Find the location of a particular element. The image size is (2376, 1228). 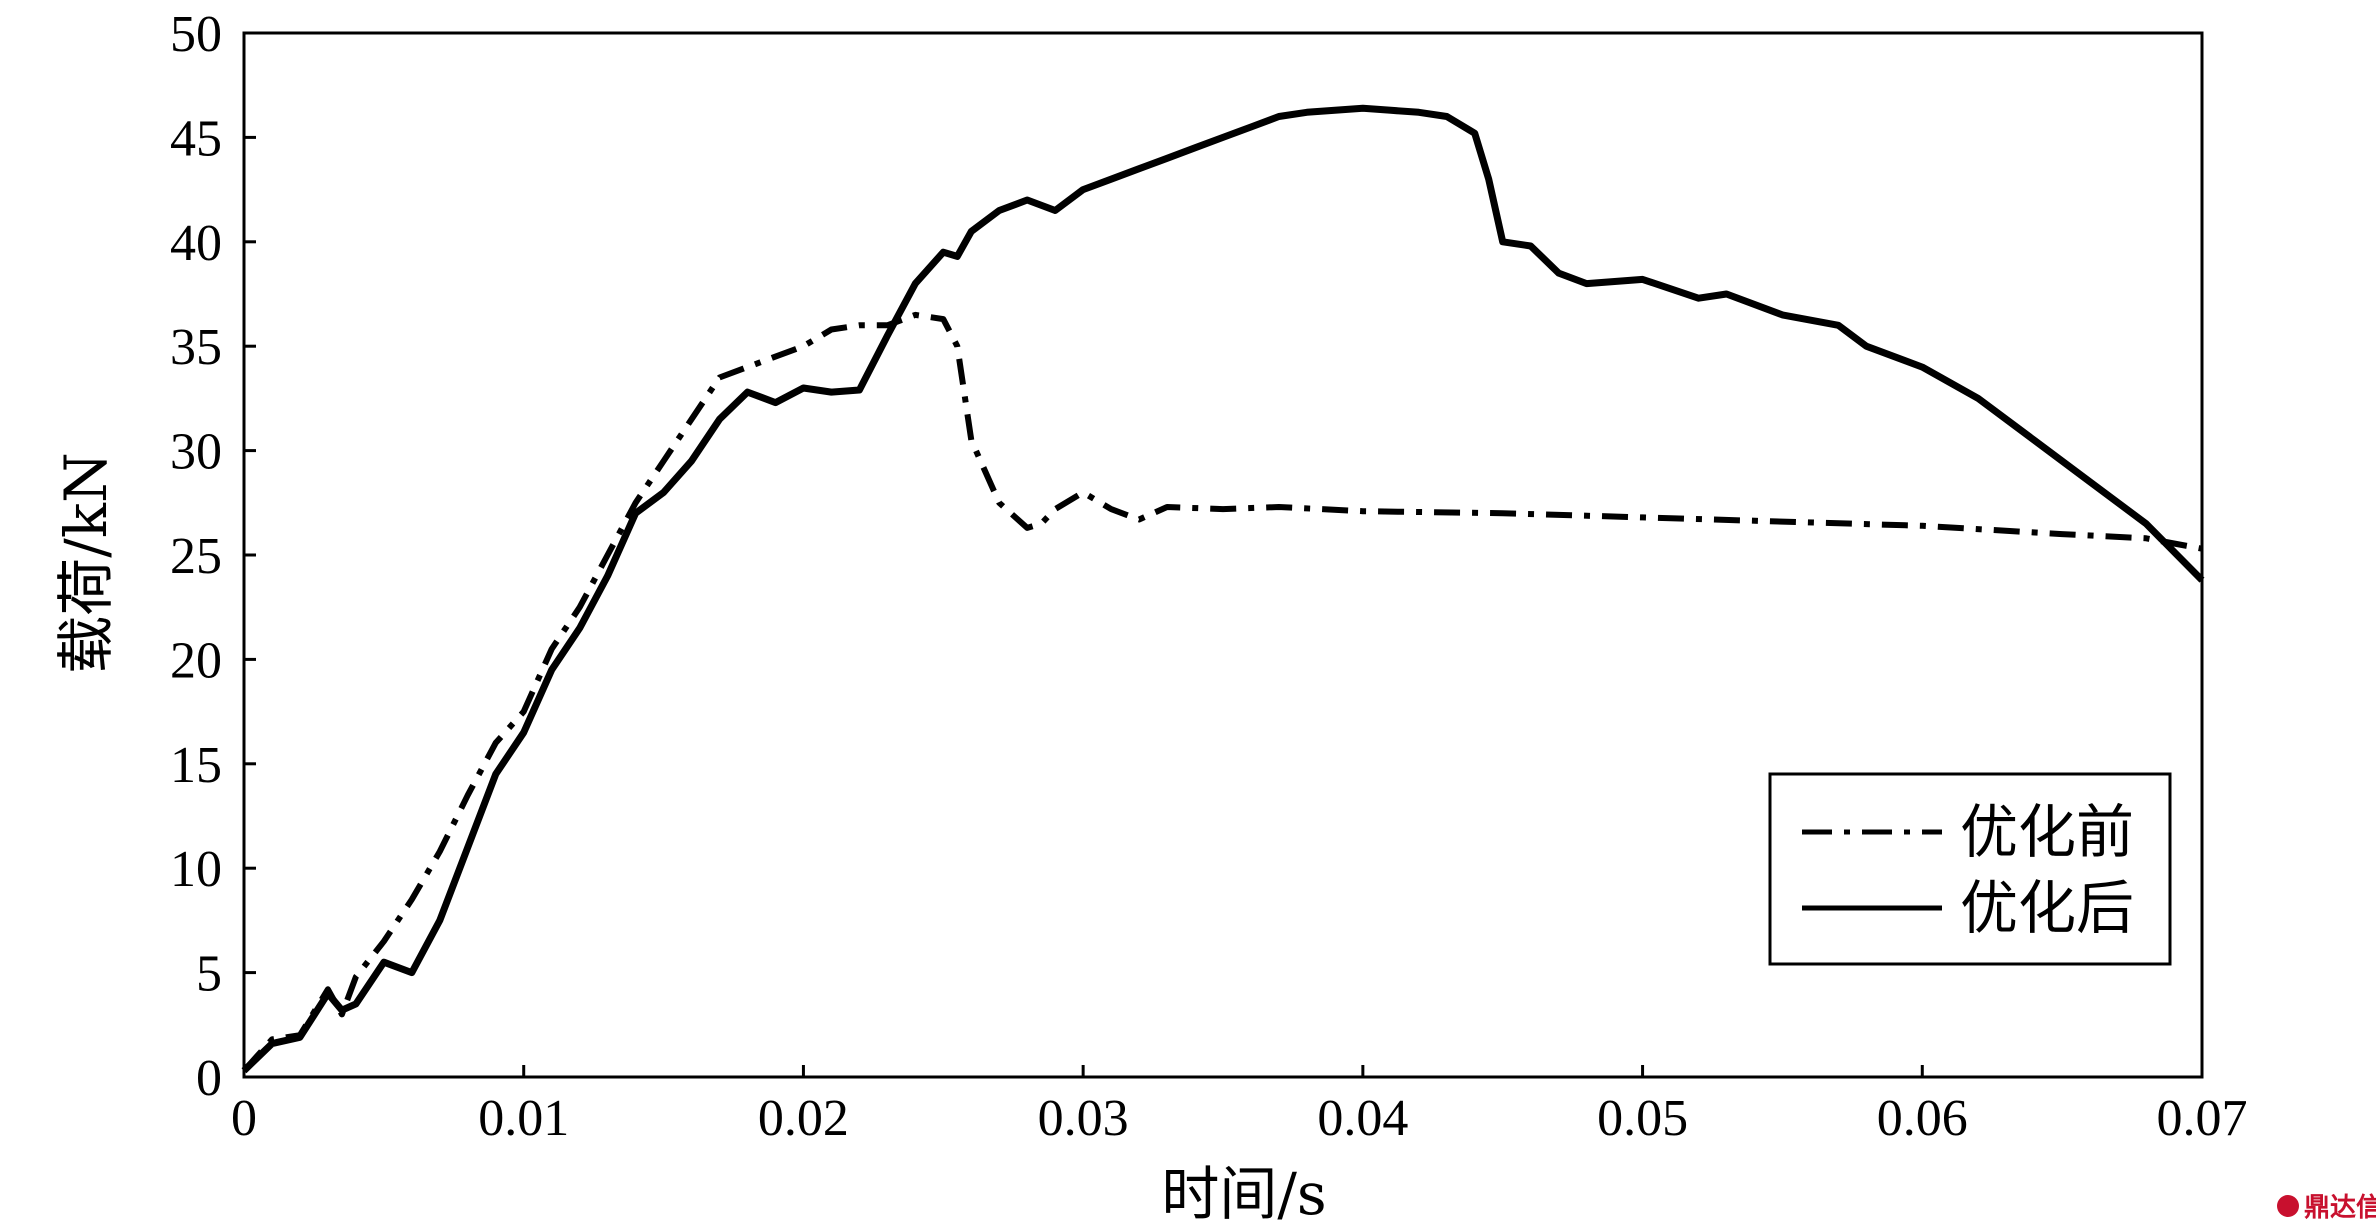

x-tick-label: 0.04 is located at coordinates (1362, 1118).